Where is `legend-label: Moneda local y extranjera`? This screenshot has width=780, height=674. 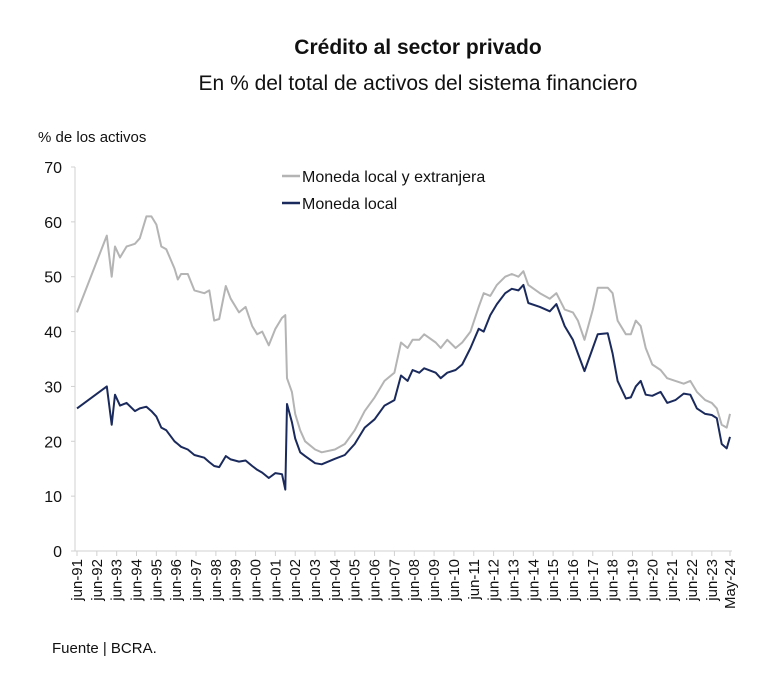
legend-label: Moneda local y extranjera is located at coordinates (393, 177).